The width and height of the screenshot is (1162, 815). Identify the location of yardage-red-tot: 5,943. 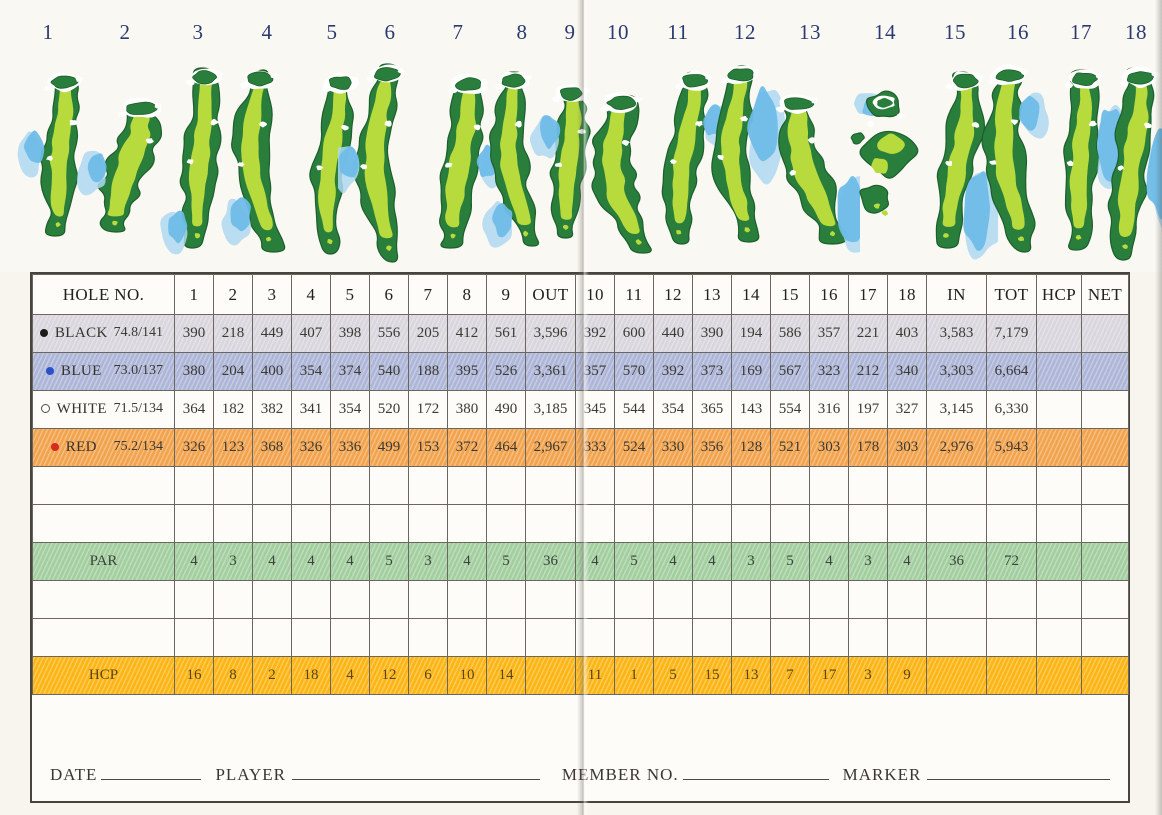
(1011, 447).